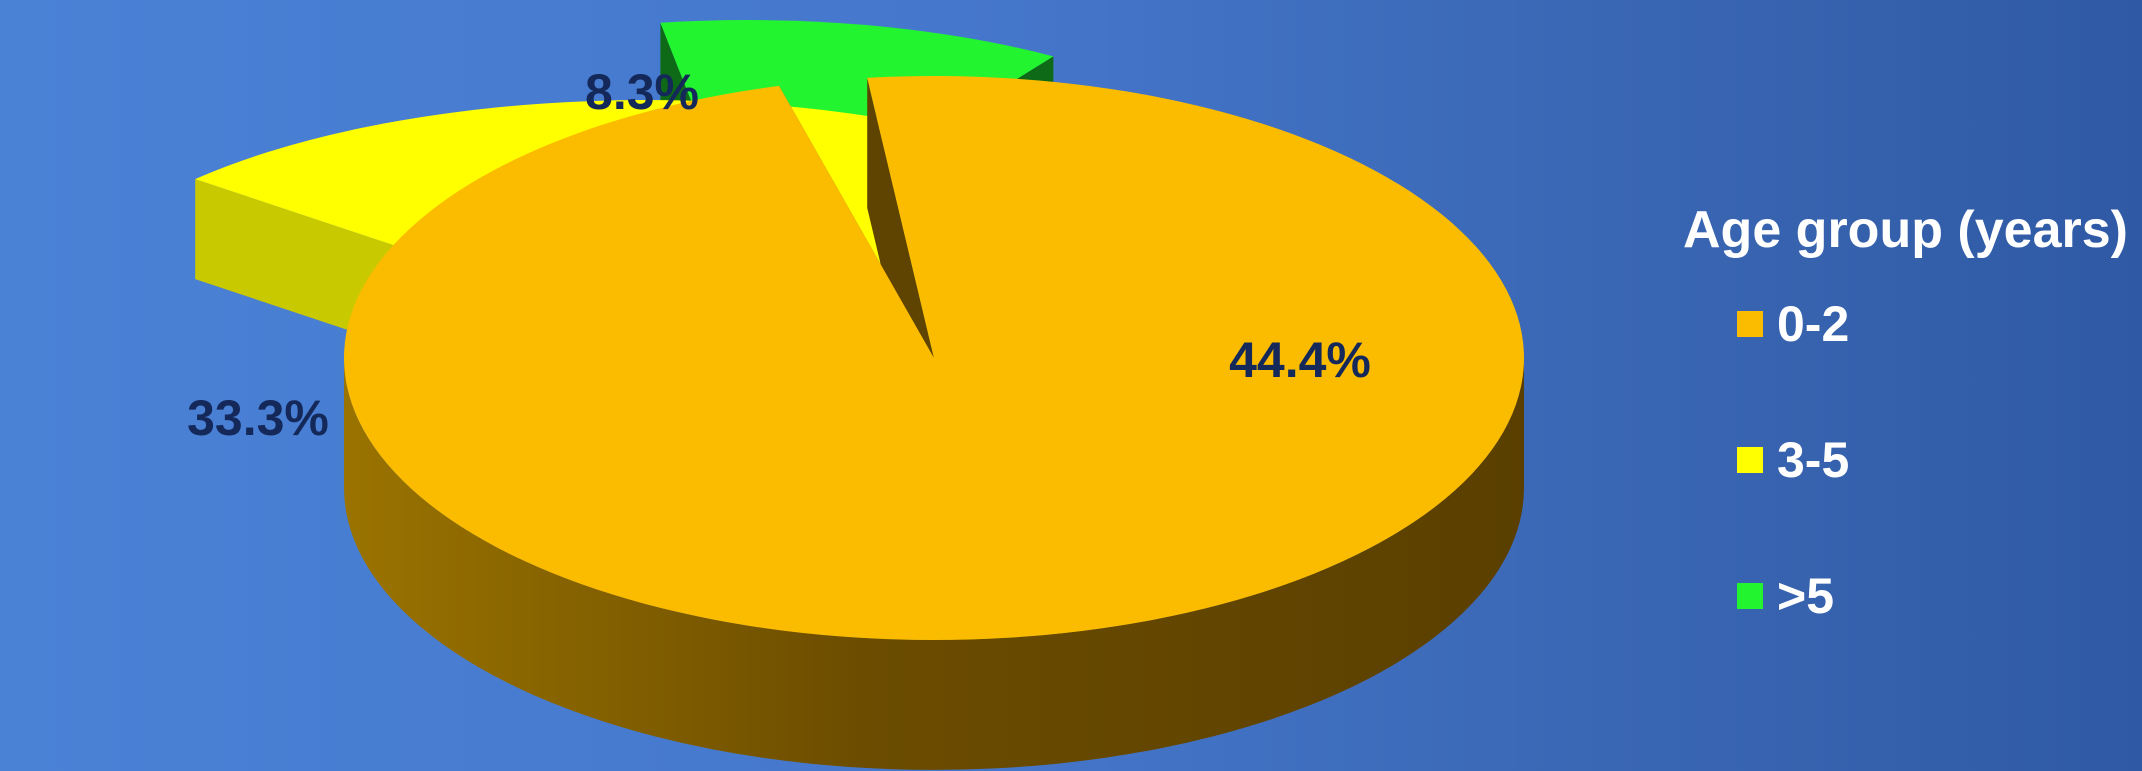 The width and height of the screenshot is (2142, 771). Describe the element at coordinates (1932, 460) in the screenshot. I see `legend-item-yellow: 3-5` at that location.